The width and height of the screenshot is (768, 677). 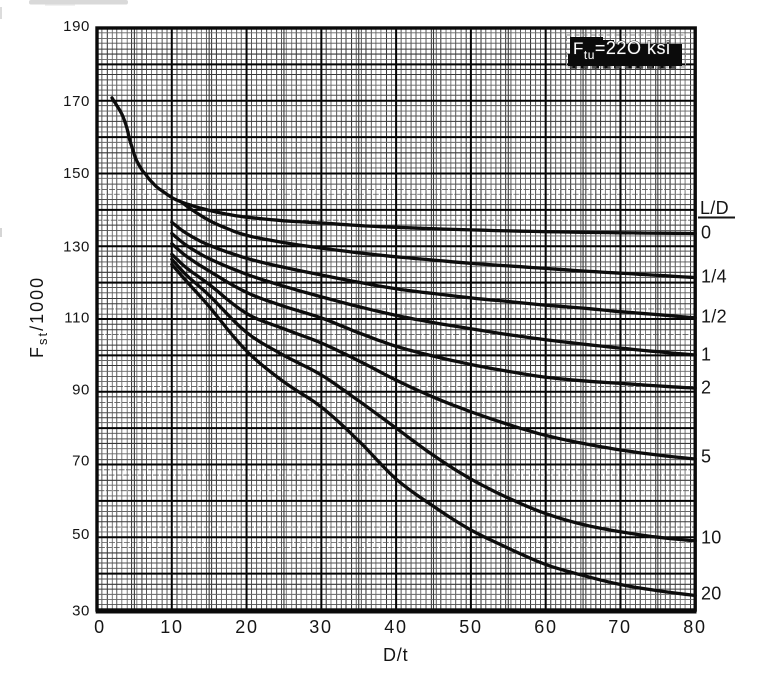 What do you see at coordinates (695, 627) in the screenshot?
I see `svg-text: 80` at bounding box center [695, 627].